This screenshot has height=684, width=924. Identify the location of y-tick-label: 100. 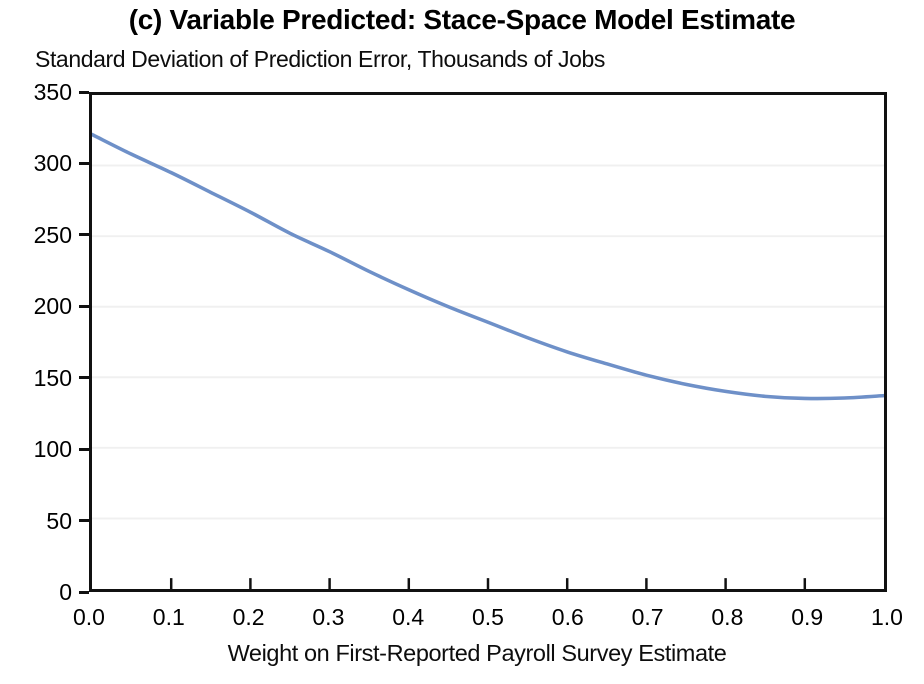
(52, 449).